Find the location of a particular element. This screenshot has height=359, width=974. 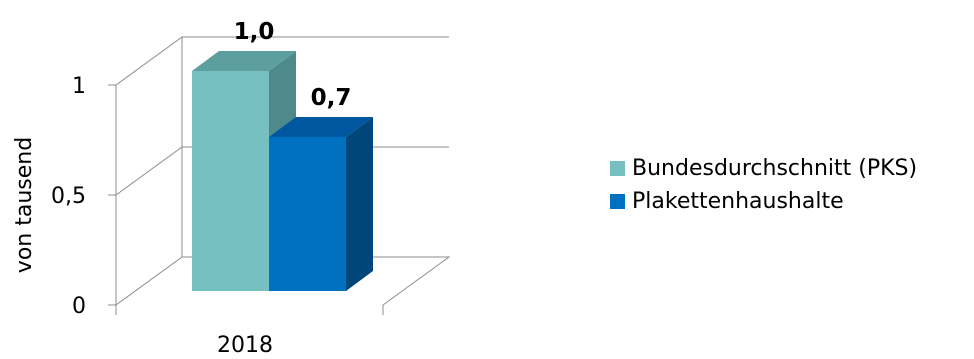

legend-item-plakettenhaushalte: Plakettenhaushalte is located at coordinates (763, 201).